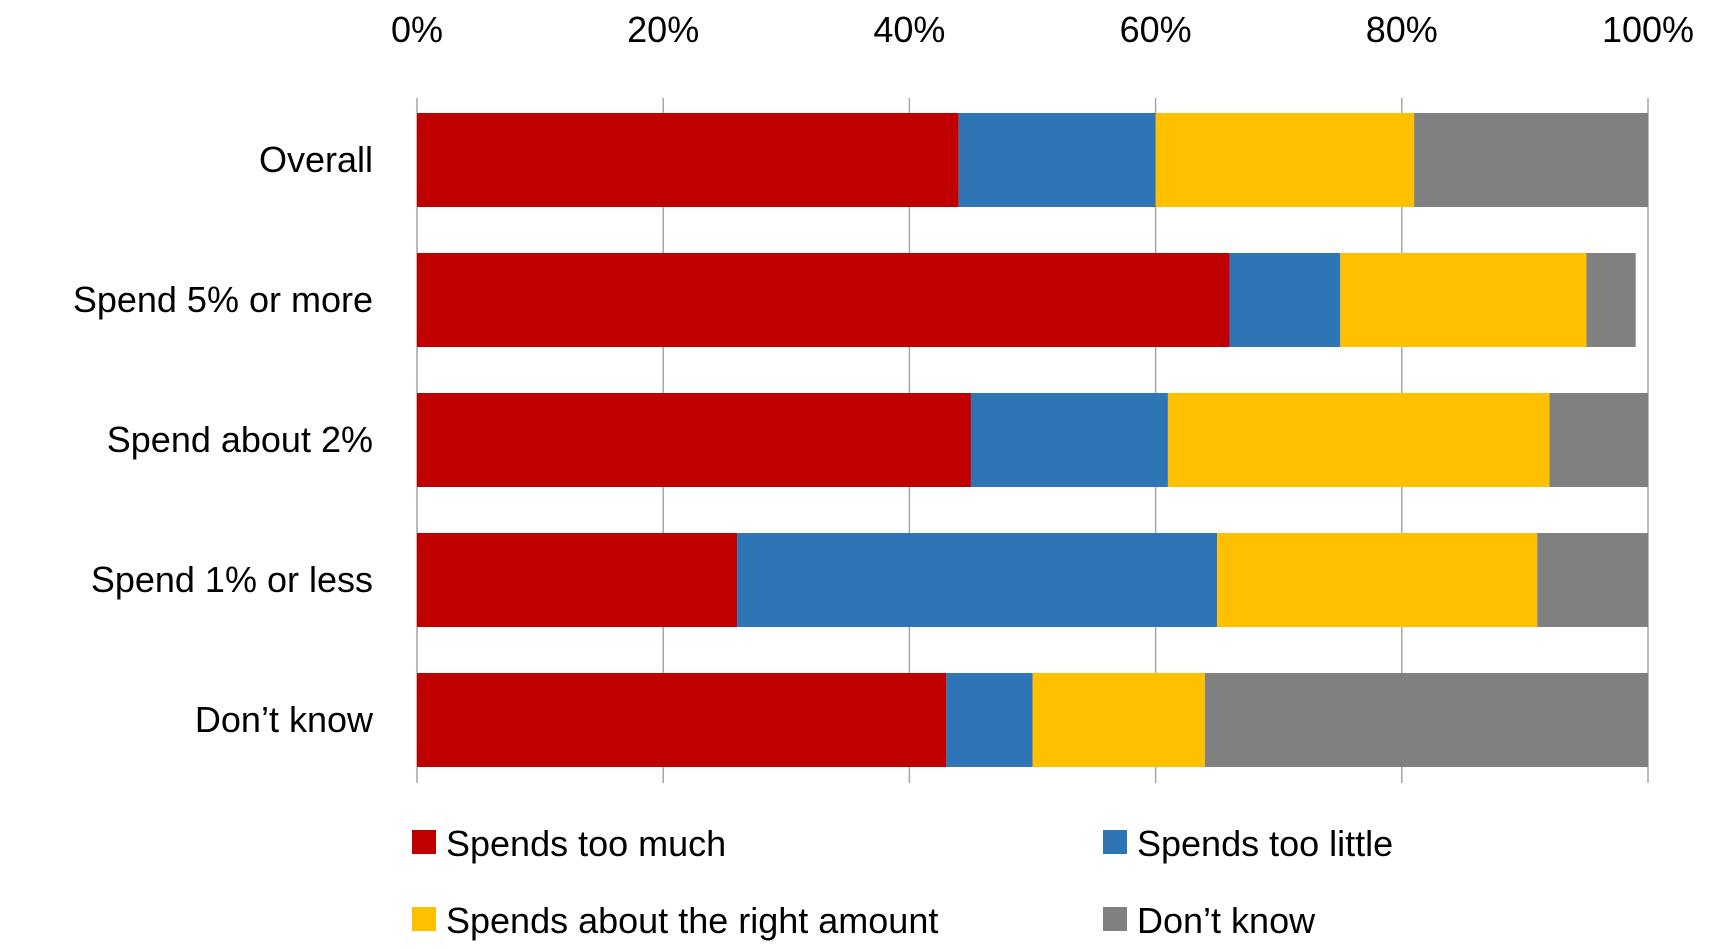 The height and width of the screenshot is (948, 1711). Describe the element at coordinates (1265, 843) in the screenshot. I see `legend-label: Spends too little` at that location.